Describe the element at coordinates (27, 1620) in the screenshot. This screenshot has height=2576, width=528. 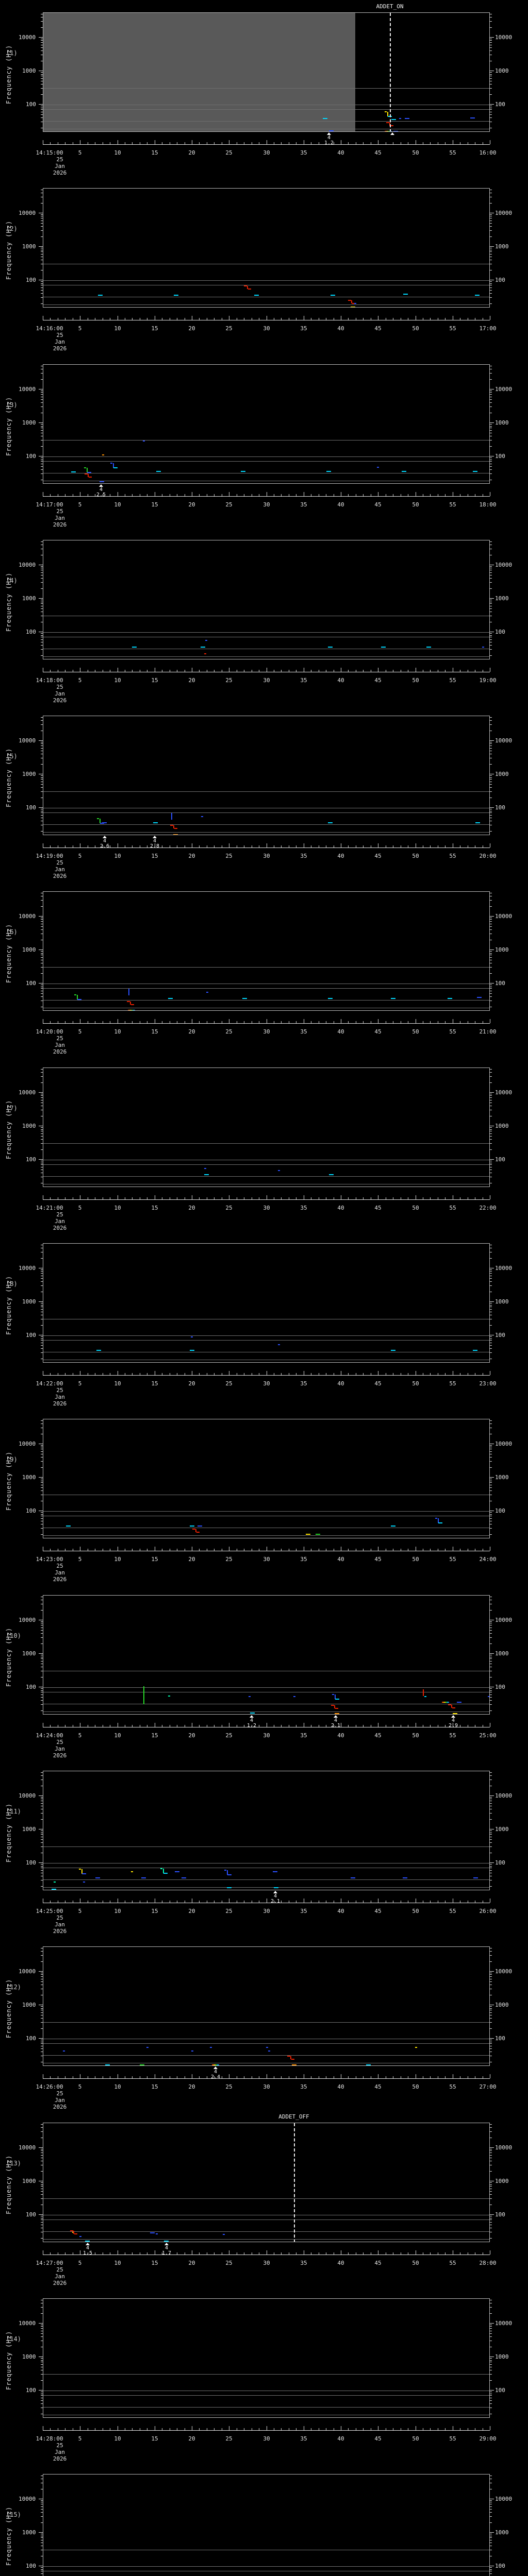
I see `freq-tick-label-left: 10000` at that location.